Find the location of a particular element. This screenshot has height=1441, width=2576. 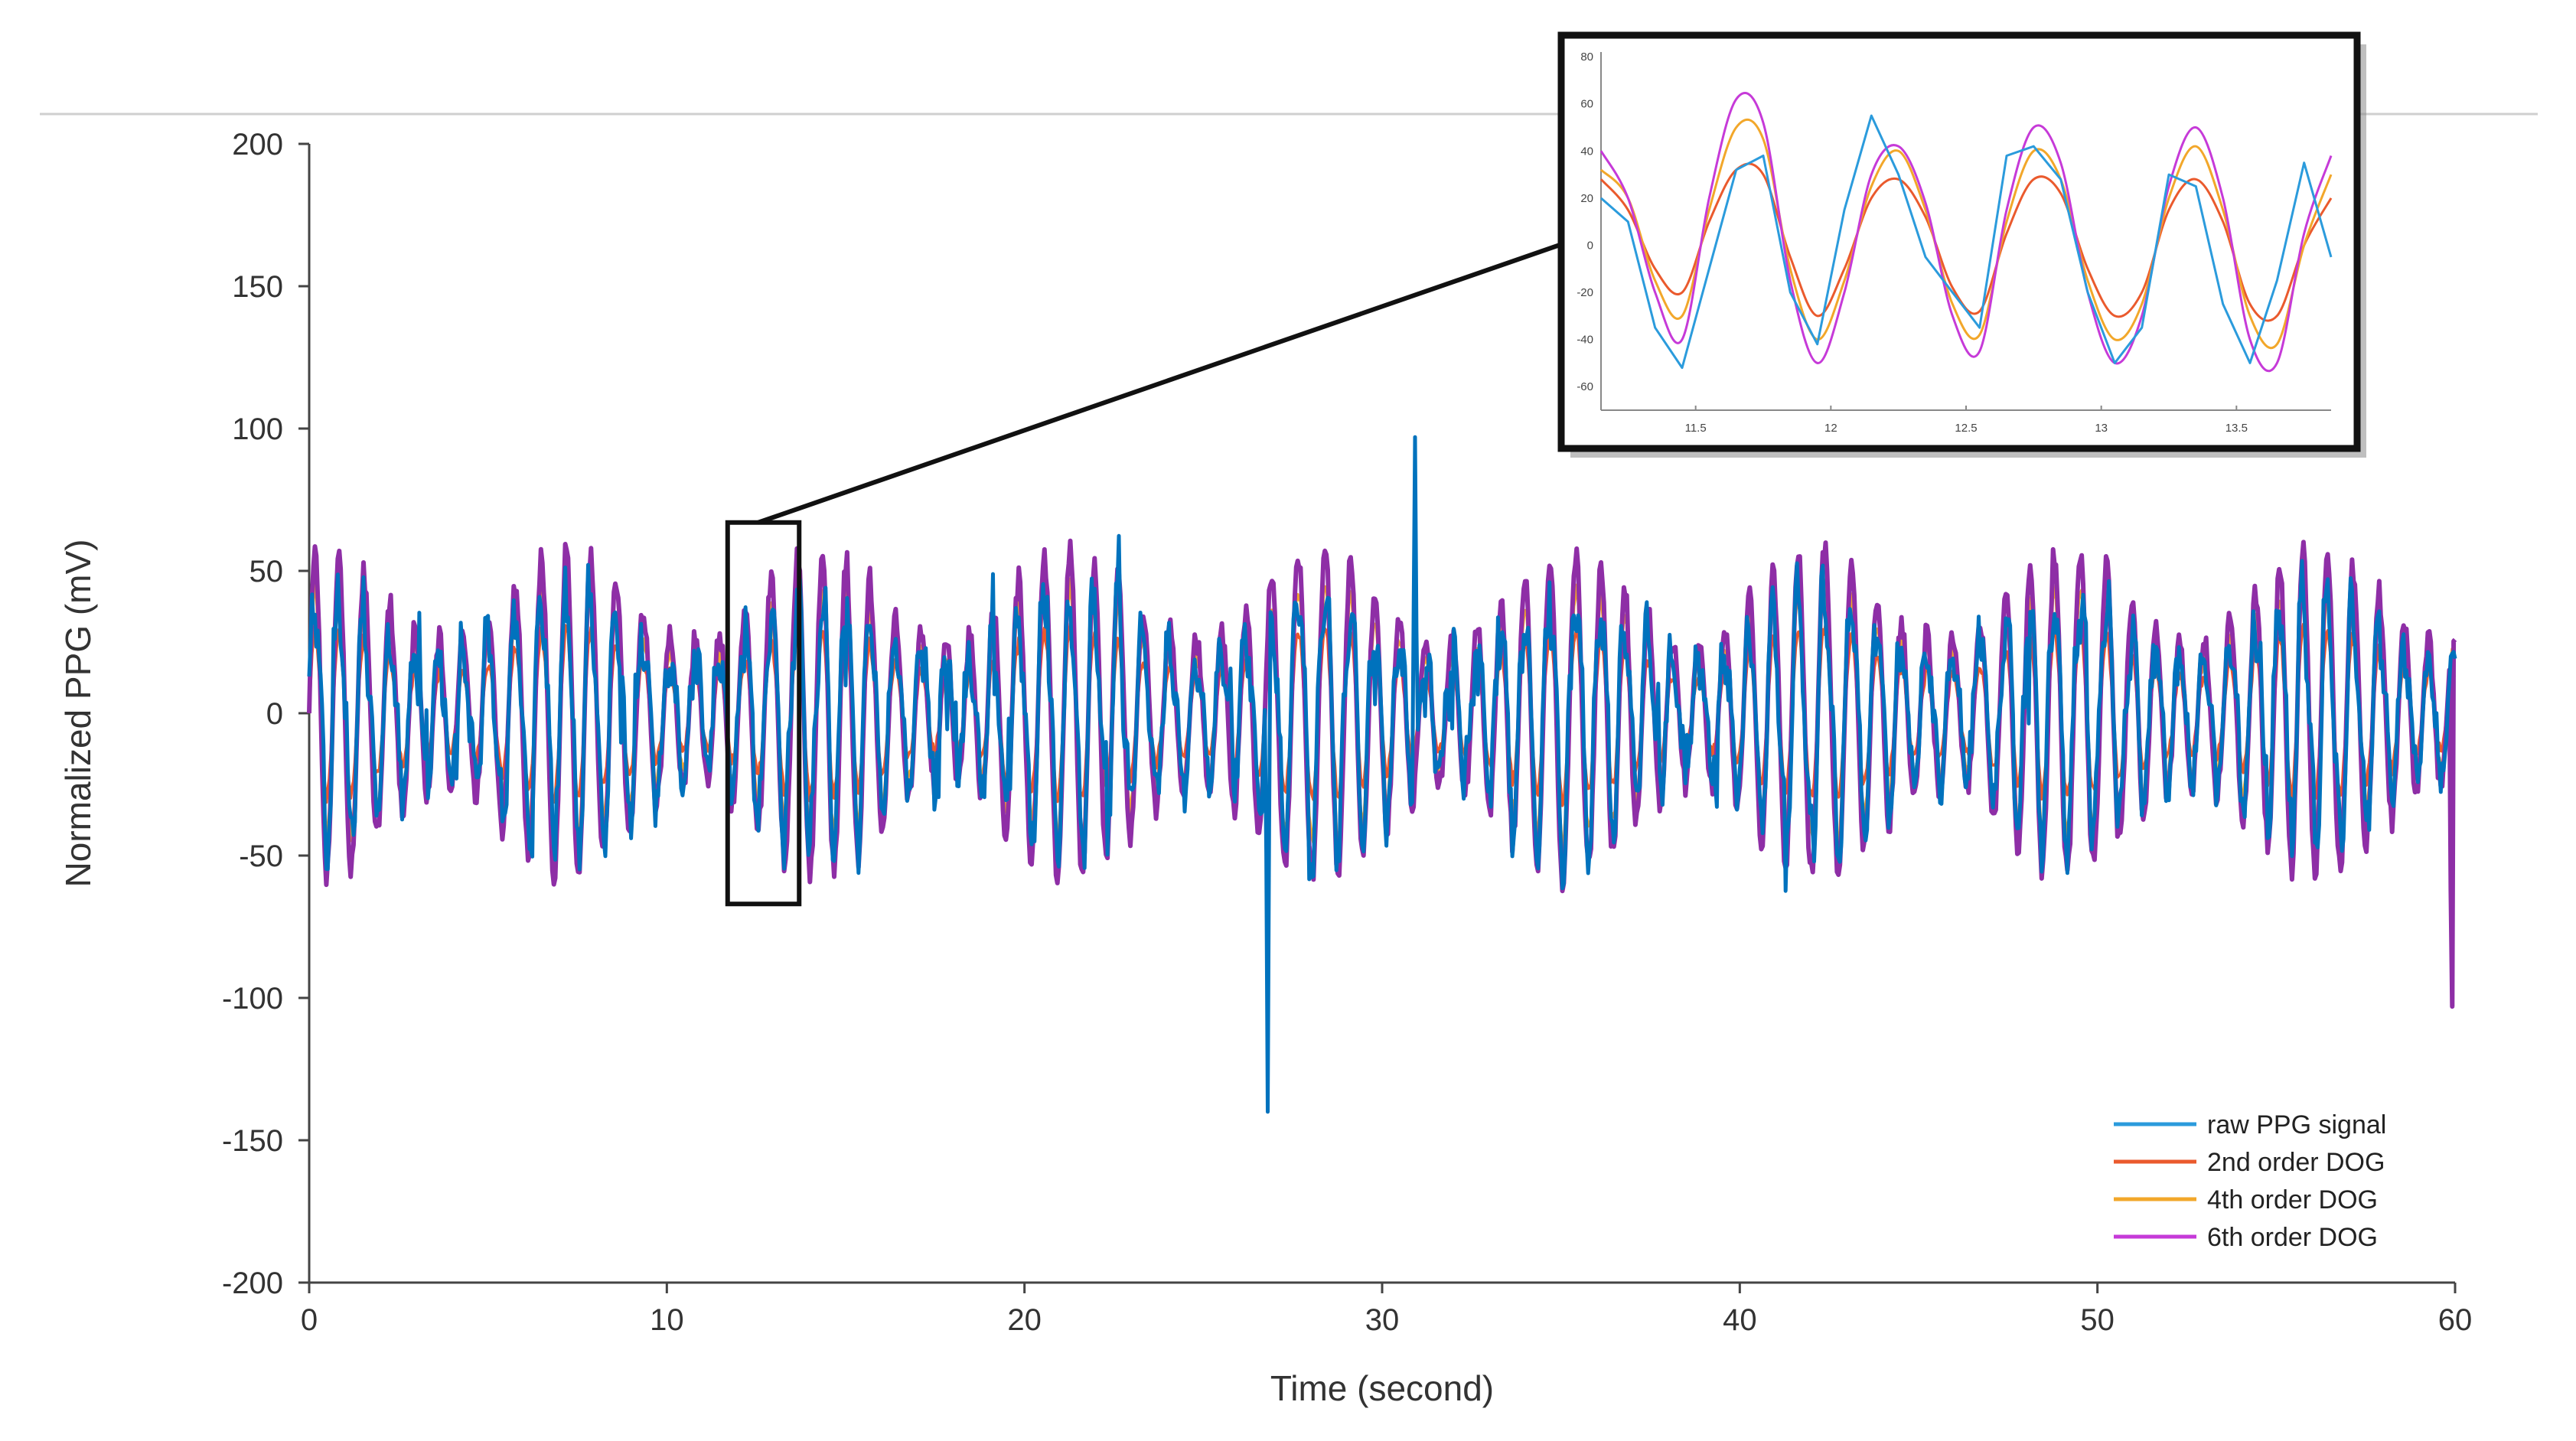

inset-frame is located at coordinates (1959, 241).